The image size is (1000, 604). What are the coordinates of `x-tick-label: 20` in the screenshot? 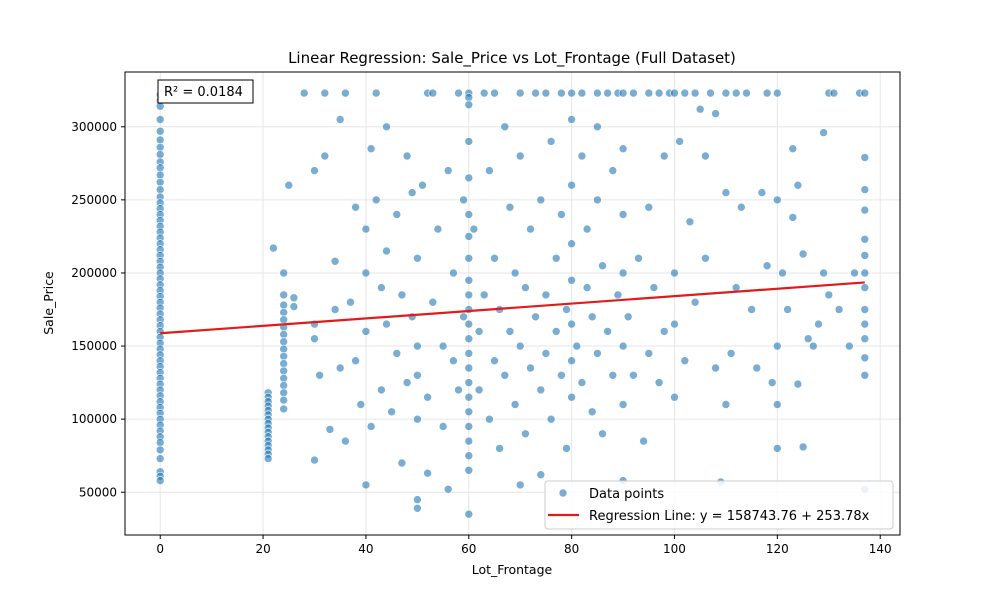 It's located at (262, 549).